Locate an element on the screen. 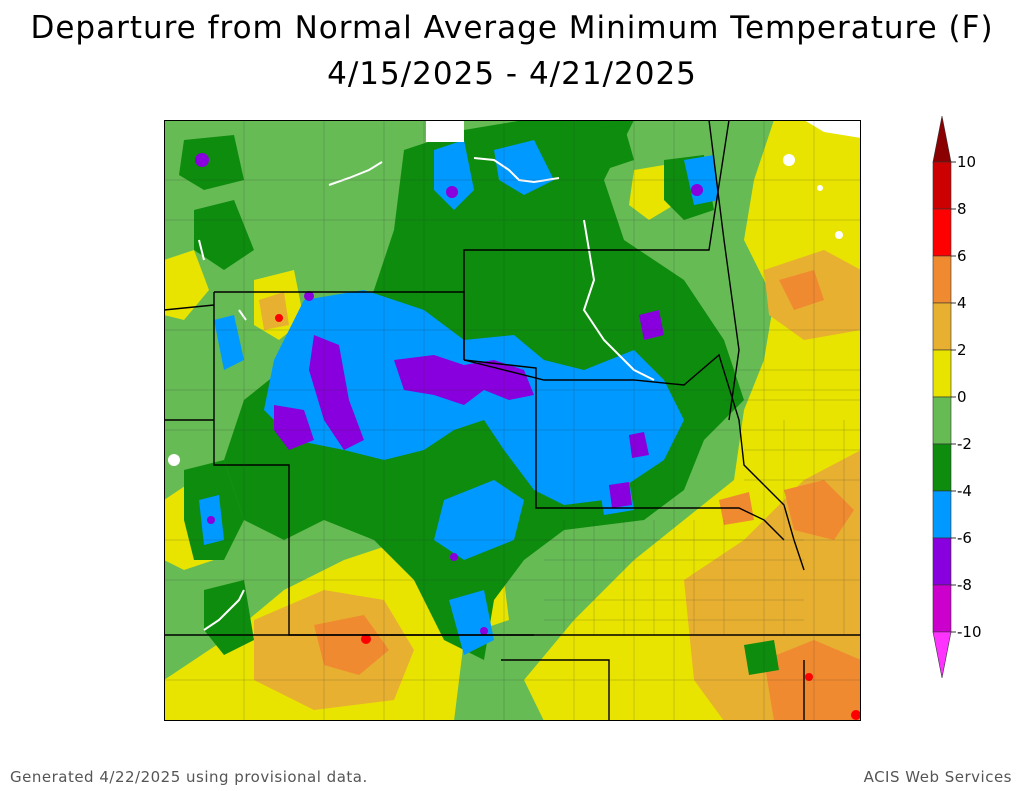 Image resolution: width=1024 pixels, height=791 pixels. legend-bin-bottom is located at coordinates (942, 655).